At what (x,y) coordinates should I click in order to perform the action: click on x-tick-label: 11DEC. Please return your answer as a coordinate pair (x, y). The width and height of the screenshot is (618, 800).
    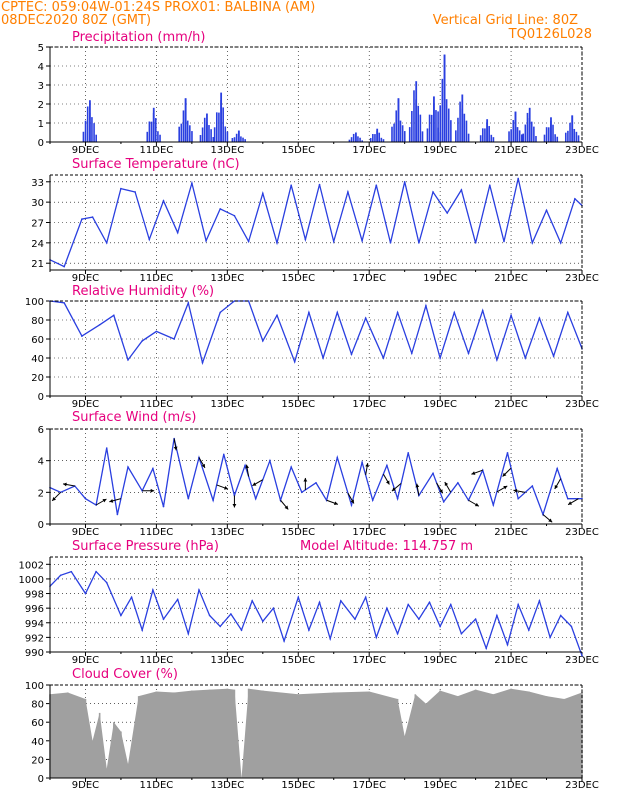
    Looking at the image, I should click on (157, 532).